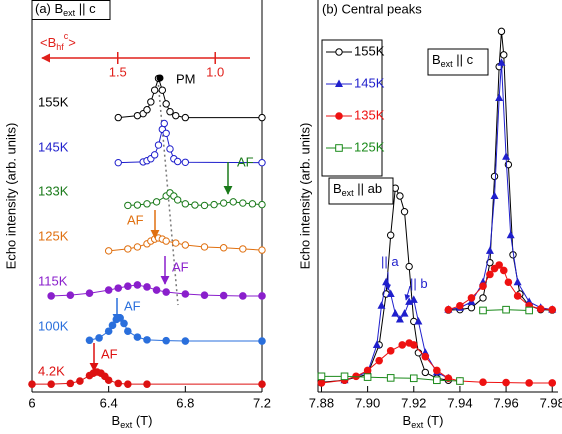 This screenshot has height=434, width=562. What do you see at coordinates (368, 188) in the screenshot?
I see `annotation-rest: || ab` at bounding box center [368, 188].